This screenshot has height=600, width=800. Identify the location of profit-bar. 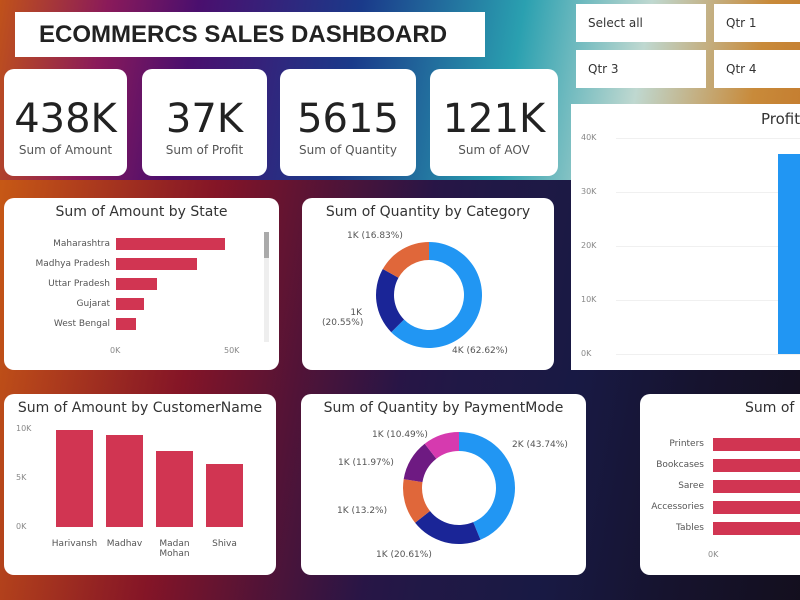
(789, 254).